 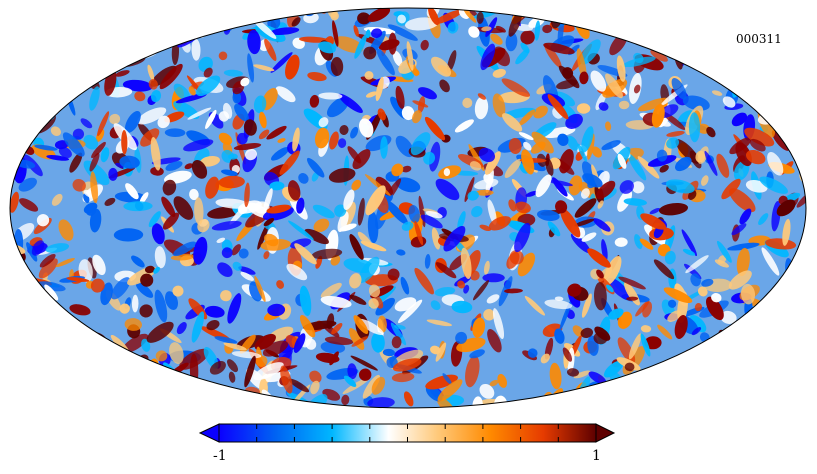 I want to click on colorbar-ticks, so click(x=407, y=433).